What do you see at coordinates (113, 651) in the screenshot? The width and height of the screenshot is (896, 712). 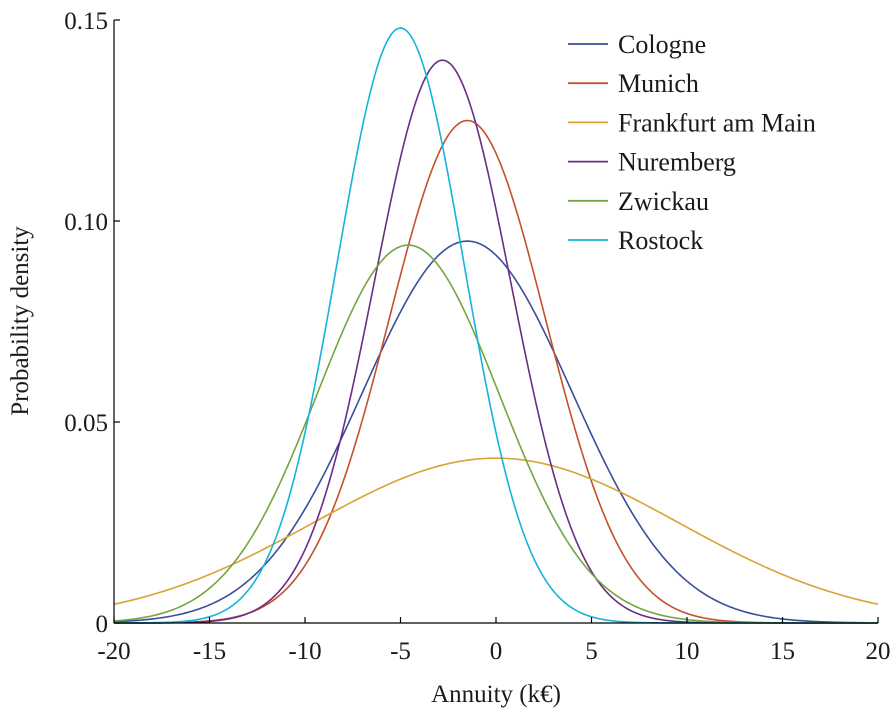 I see `x-tick-label: -20` at bounding box center [113, 651].